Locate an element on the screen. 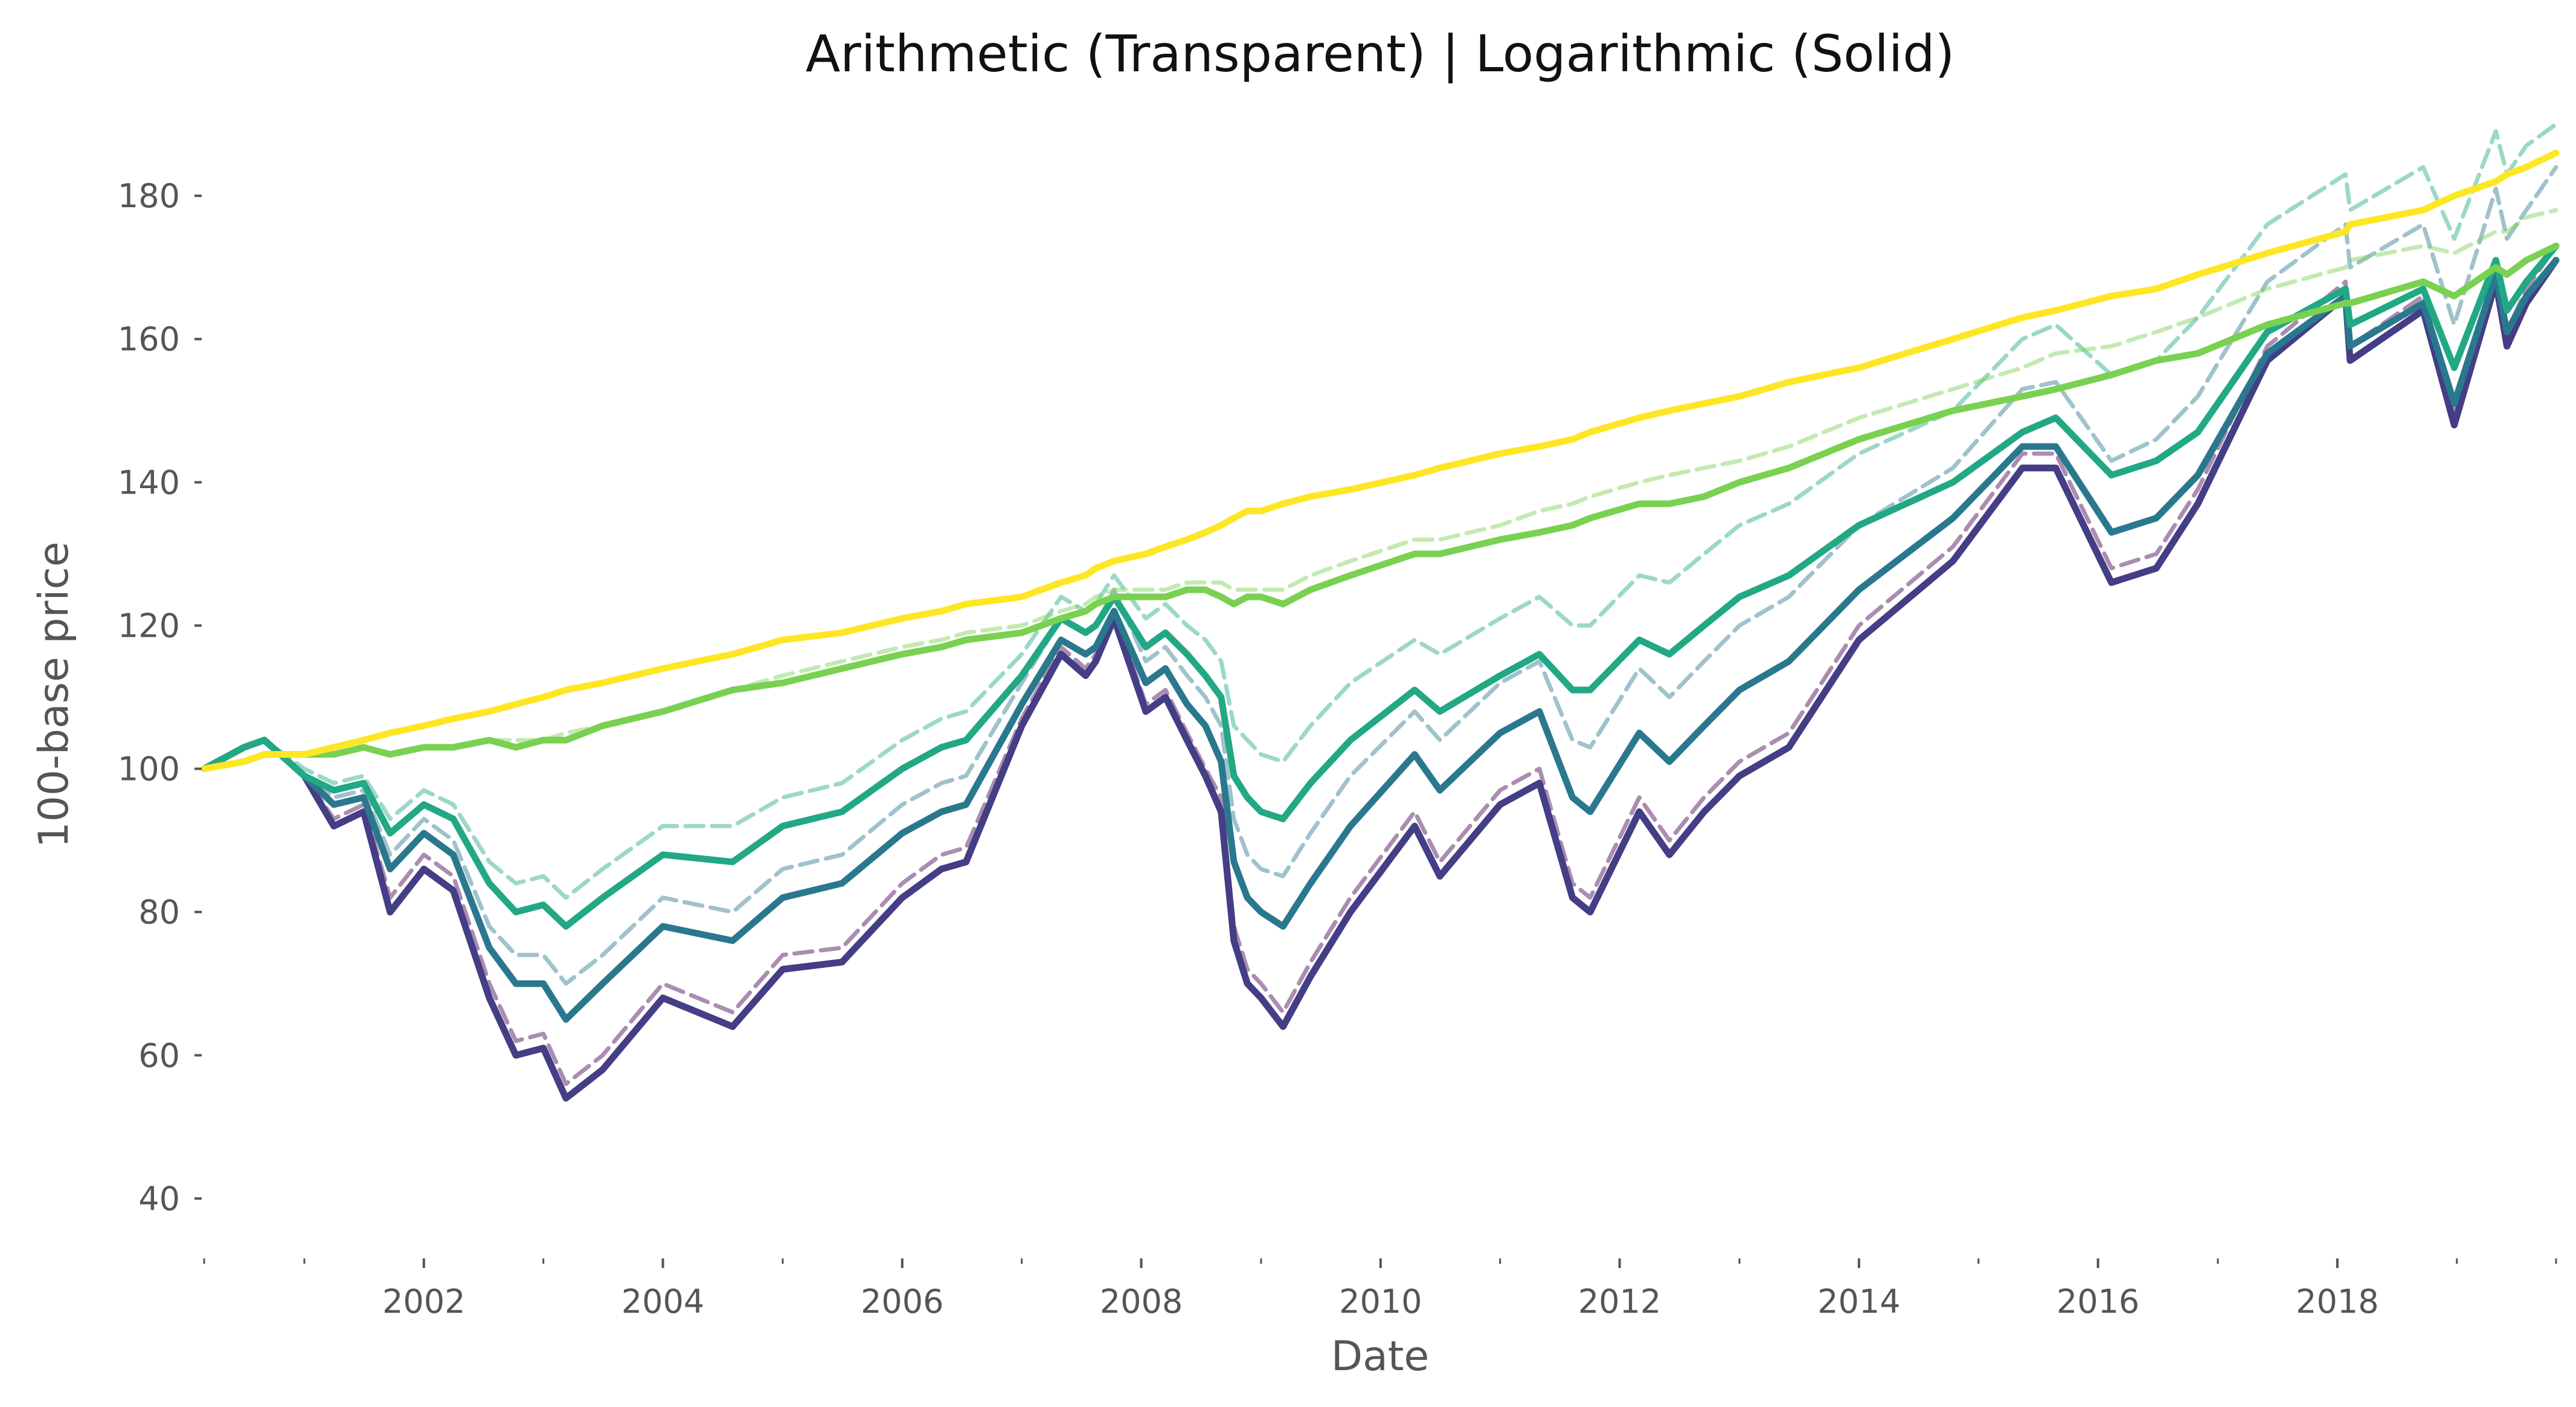 This screenshot has width=2576, height=1407. y-axis-title: 100-base price is located at coordinates (54, 694).